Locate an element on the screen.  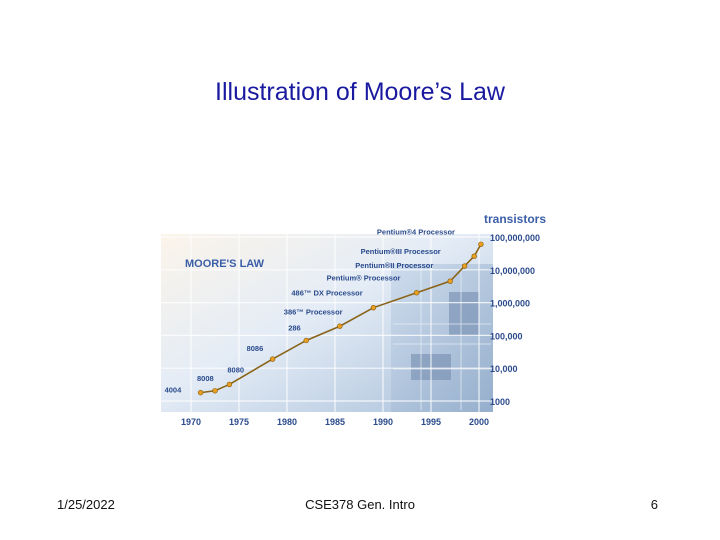
chart-title: MOORE'S LAW is located at coordinates (225, 264).